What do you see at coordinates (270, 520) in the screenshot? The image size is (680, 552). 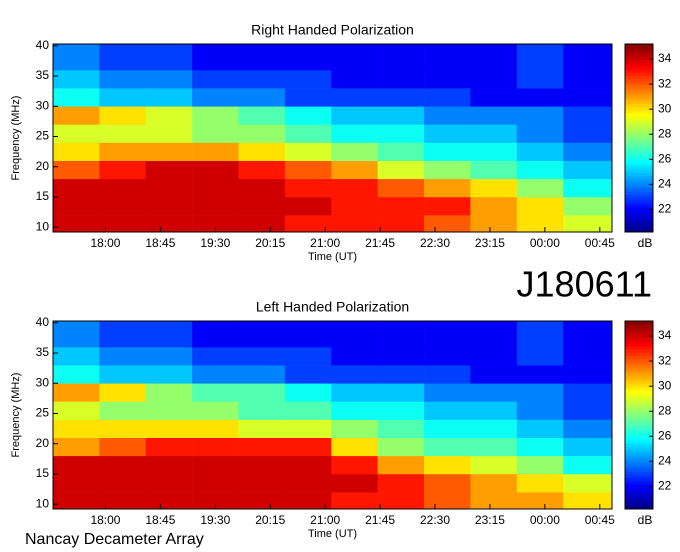 I see `x-tick-label: 20:15` at bounding box center [270, 520].